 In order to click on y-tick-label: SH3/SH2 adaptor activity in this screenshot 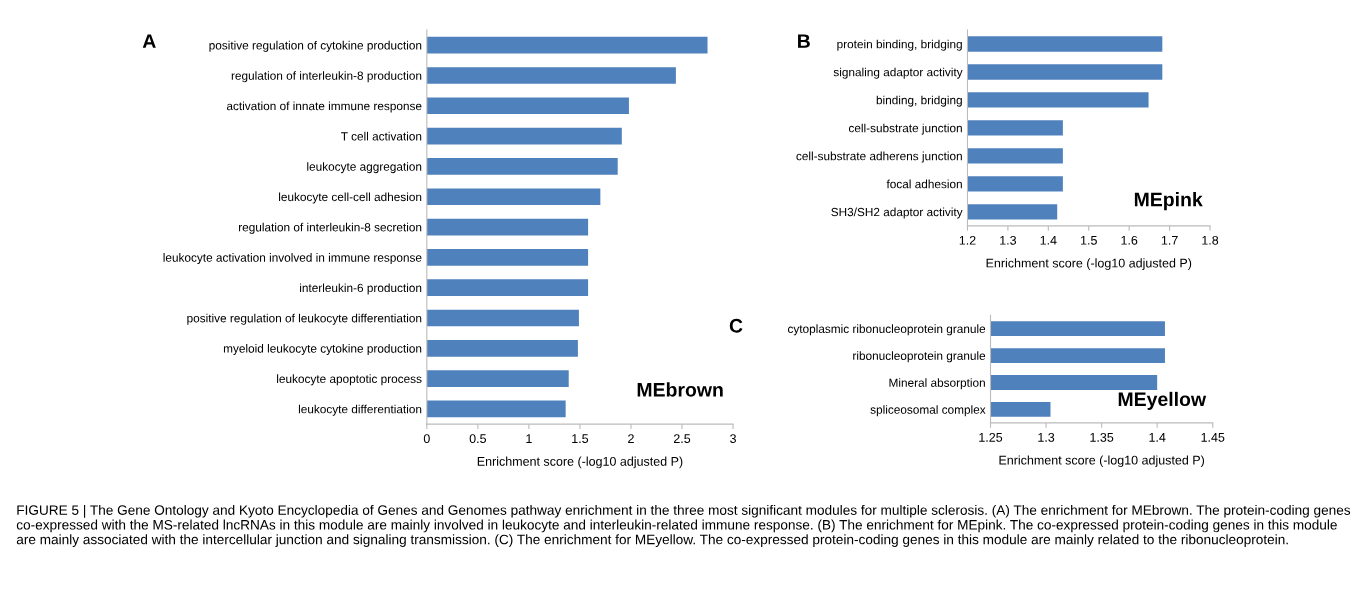, I will do `click(897, 213)`.